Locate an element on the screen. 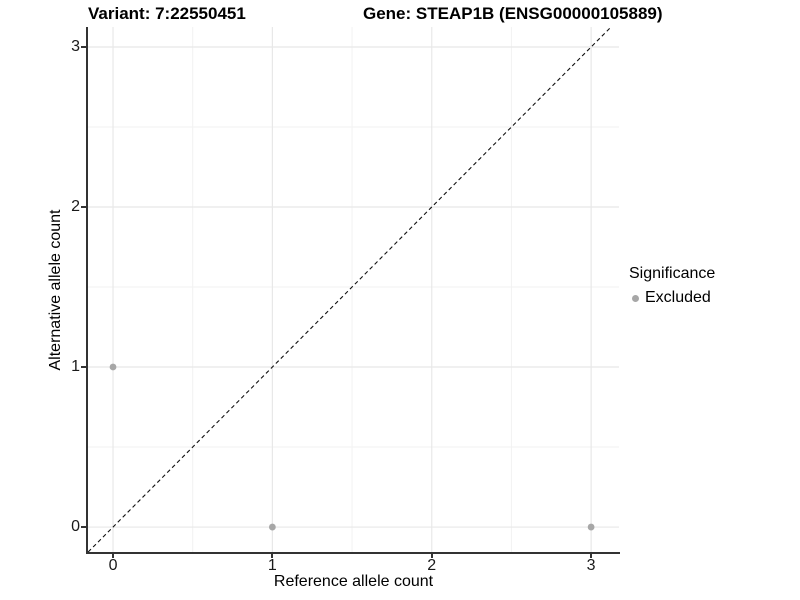 The height and width of the screenshot is (600, 800). y-tick-label: 1 is located at coordinates (75, 367).